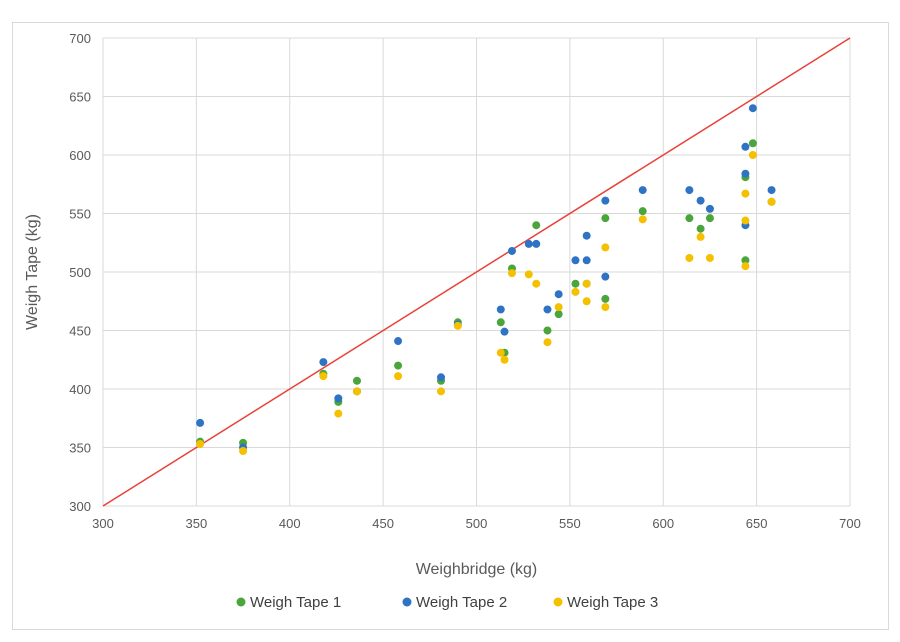 The image size is (900, 642). What do you see at coordinates (295, 602) in the screenshot?
I see `legend-label: Weigh Tape 1` at bounding box center [295, 602].